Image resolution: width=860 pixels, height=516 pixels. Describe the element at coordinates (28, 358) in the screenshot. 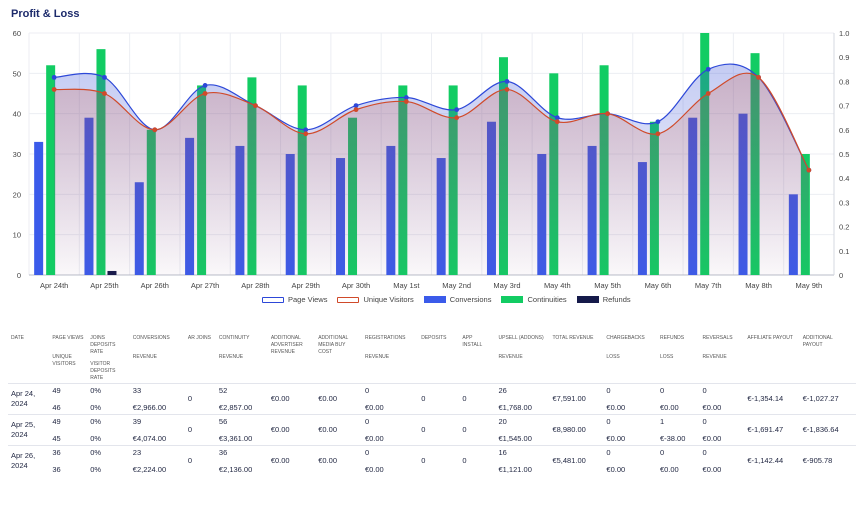

I see `column-header: DATE` at that location.